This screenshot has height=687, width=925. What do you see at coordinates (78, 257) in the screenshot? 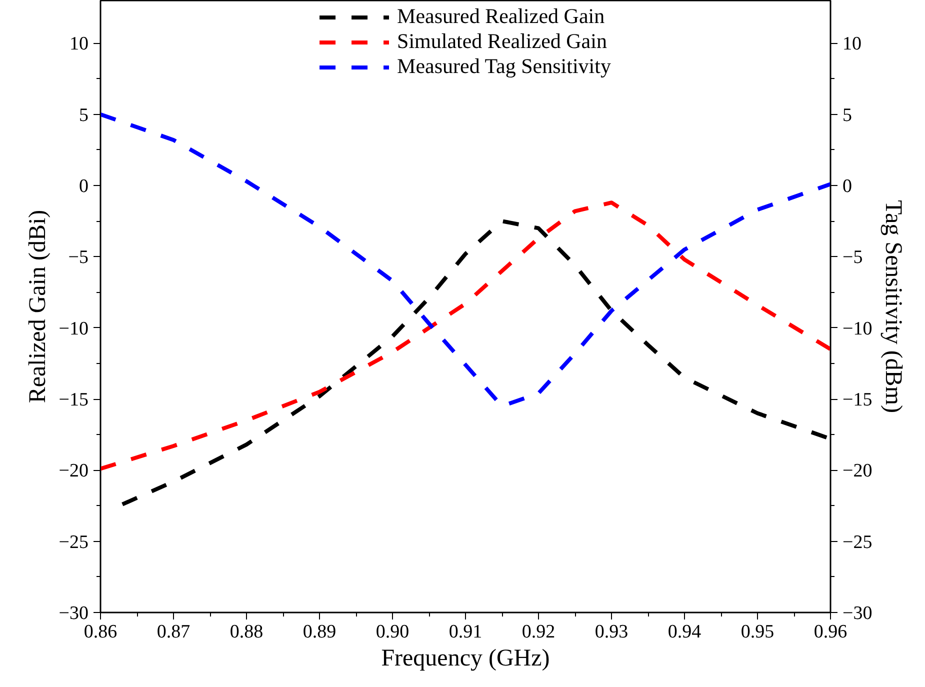
I see `y-tick-label: −5` at bounding box center [78, 257].